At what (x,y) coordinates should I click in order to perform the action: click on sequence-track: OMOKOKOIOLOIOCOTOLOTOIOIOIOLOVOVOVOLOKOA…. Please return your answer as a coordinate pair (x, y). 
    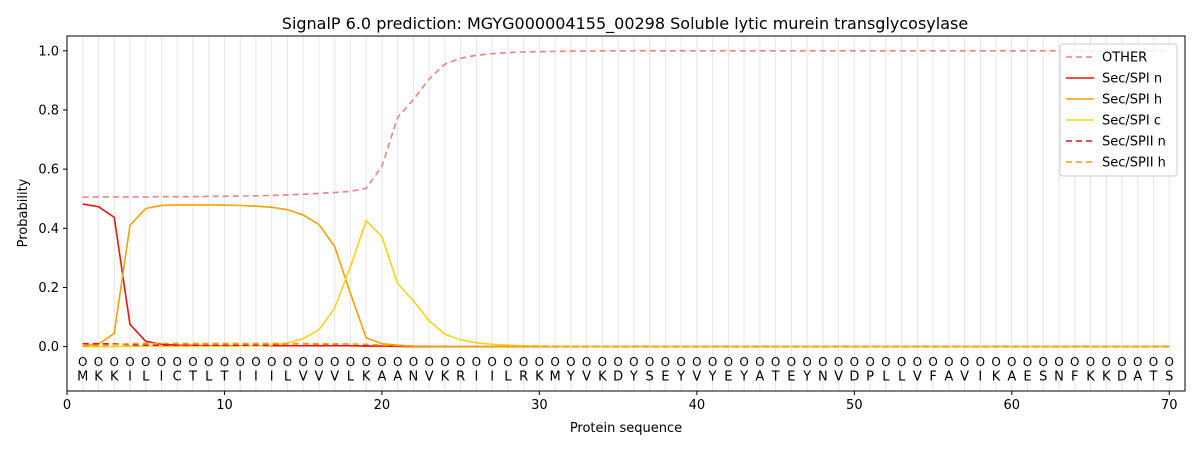
    Looking at the image, I should click on (625, 370).